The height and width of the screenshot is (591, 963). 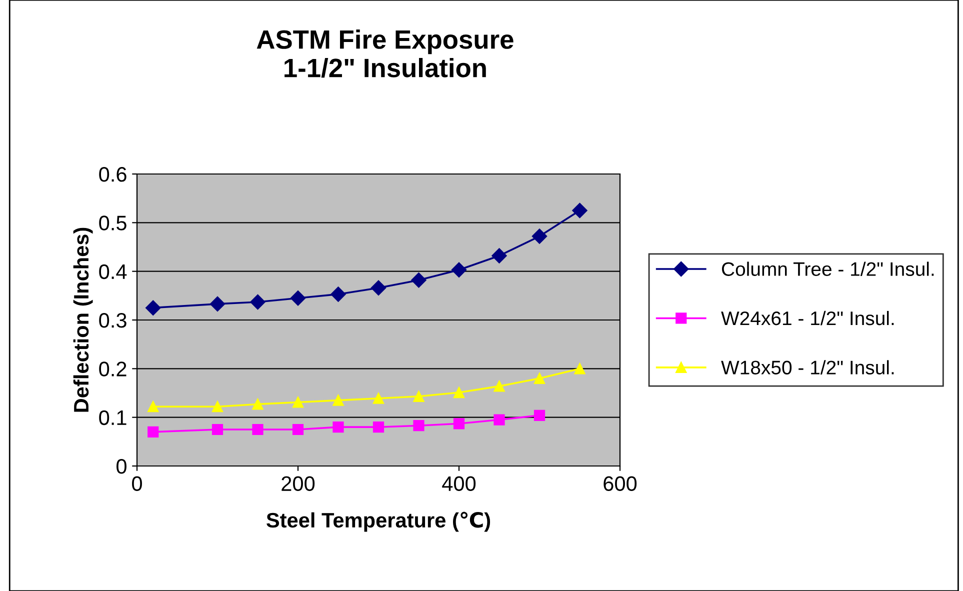 What do you see at coordinates (385, 54) in the screenshot?
I see `chart-title: ASTM Fire Exposure 1-1/2" Insulation` at bounding box center [385, 54].